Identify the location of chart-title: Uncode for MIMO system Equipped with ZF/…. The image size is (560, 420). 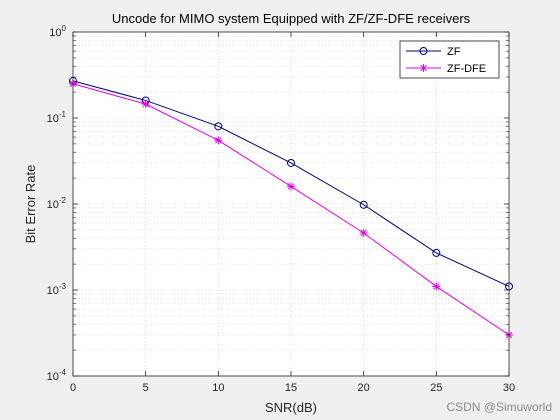
(291, 18).